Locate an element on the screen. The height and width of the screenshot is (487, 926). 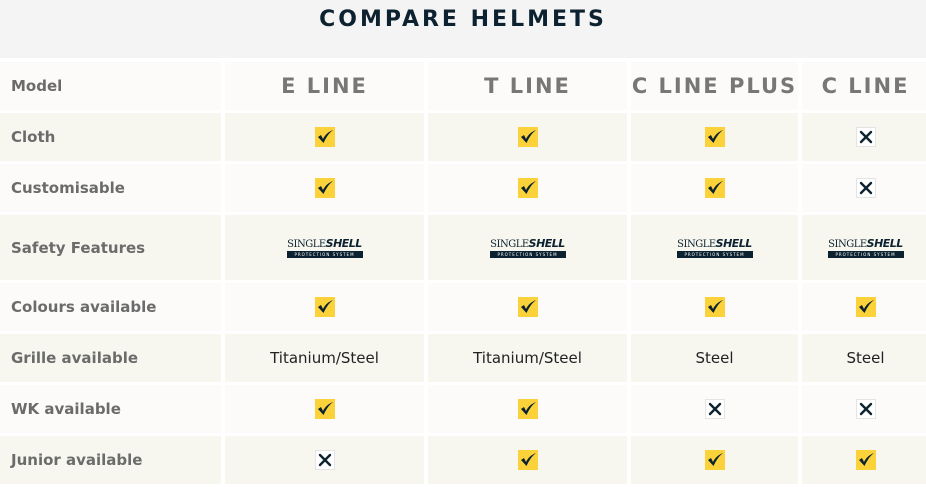
row-label: Customisable is located at coordinates (110, 188).